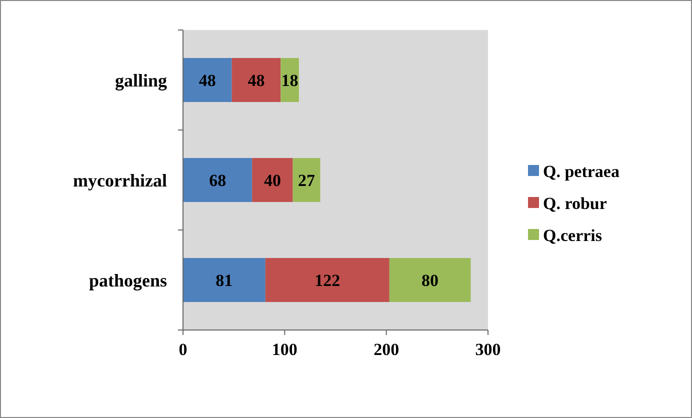  Describe the element at coordinates (183, 349) in the screenshot. I see `x-tick-label: 0` at that location.